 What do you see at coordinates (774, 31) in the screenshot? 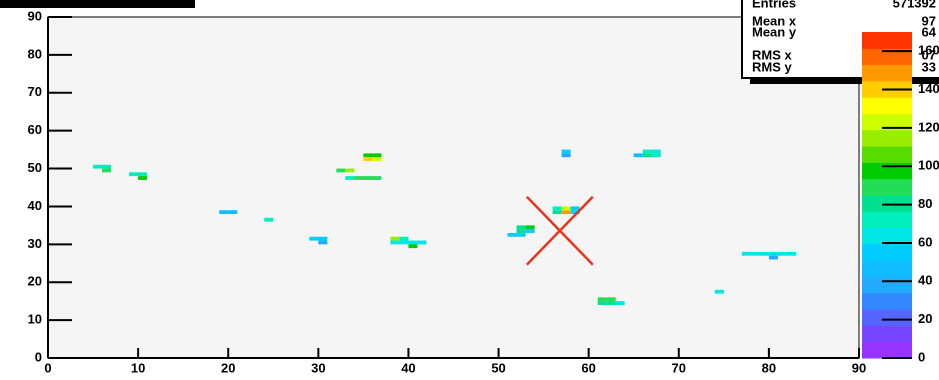
I see `stats-label: Mean y` at bounding box center [774, 31].